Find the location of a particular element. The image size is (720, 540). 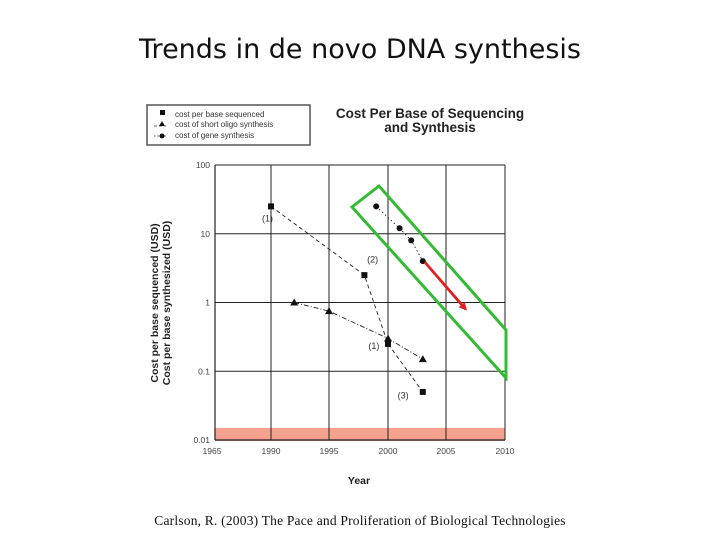

bottom-band is located at coordinates (360, 434).